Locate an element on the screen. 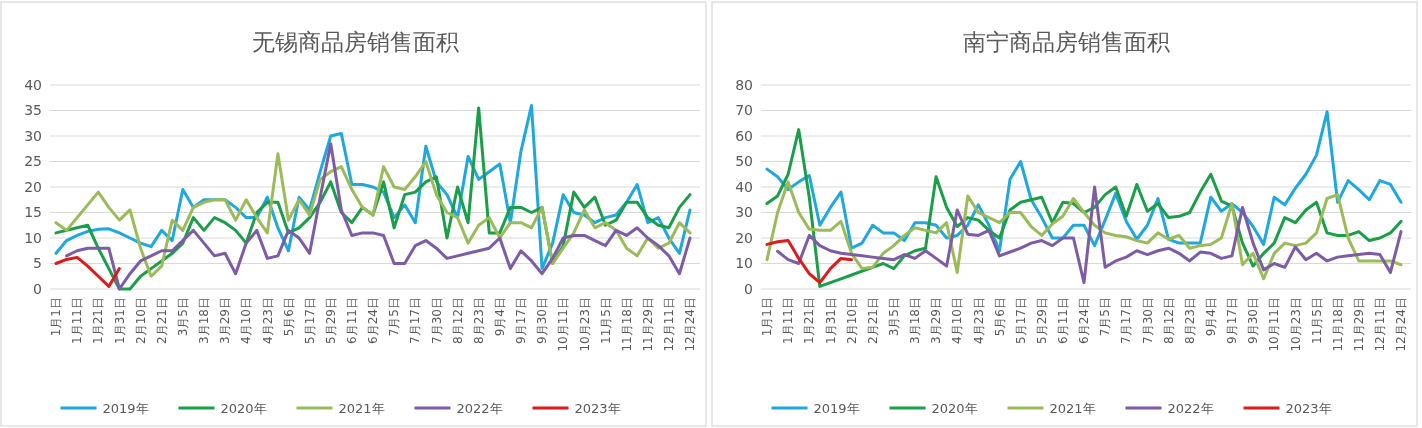 The width and height of the screenshot is (1422, 428). y-tick-label: 70 is located at coordinates (744, 110).